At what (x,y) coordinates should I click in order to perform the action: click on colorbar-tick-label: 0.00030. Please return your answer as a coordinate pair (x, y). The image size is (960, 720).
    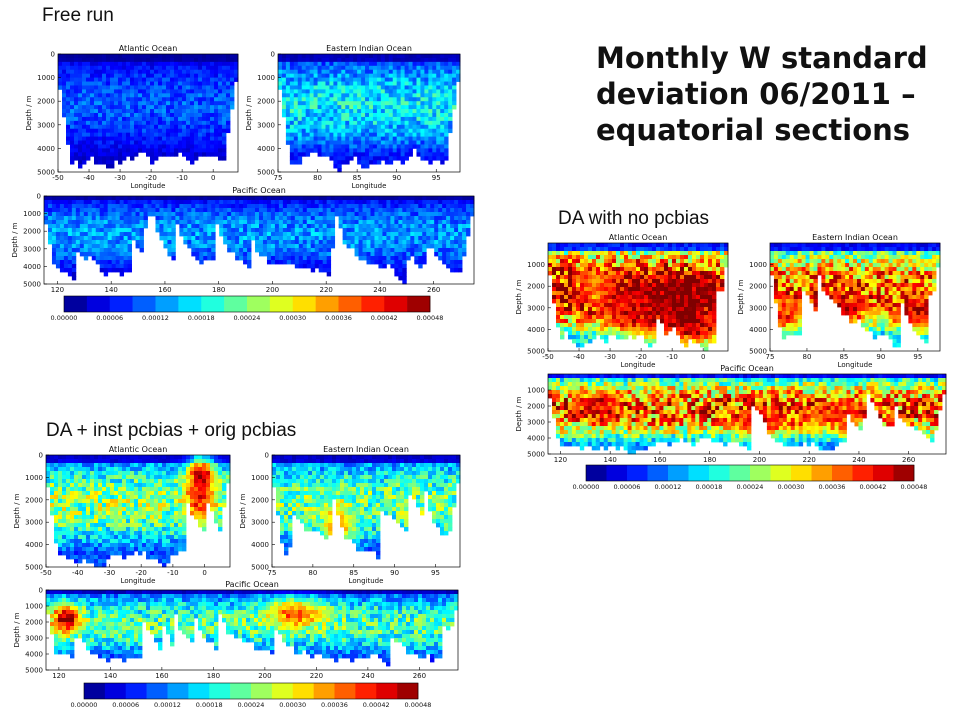
    Looking at the image, I should click on (292, 318).